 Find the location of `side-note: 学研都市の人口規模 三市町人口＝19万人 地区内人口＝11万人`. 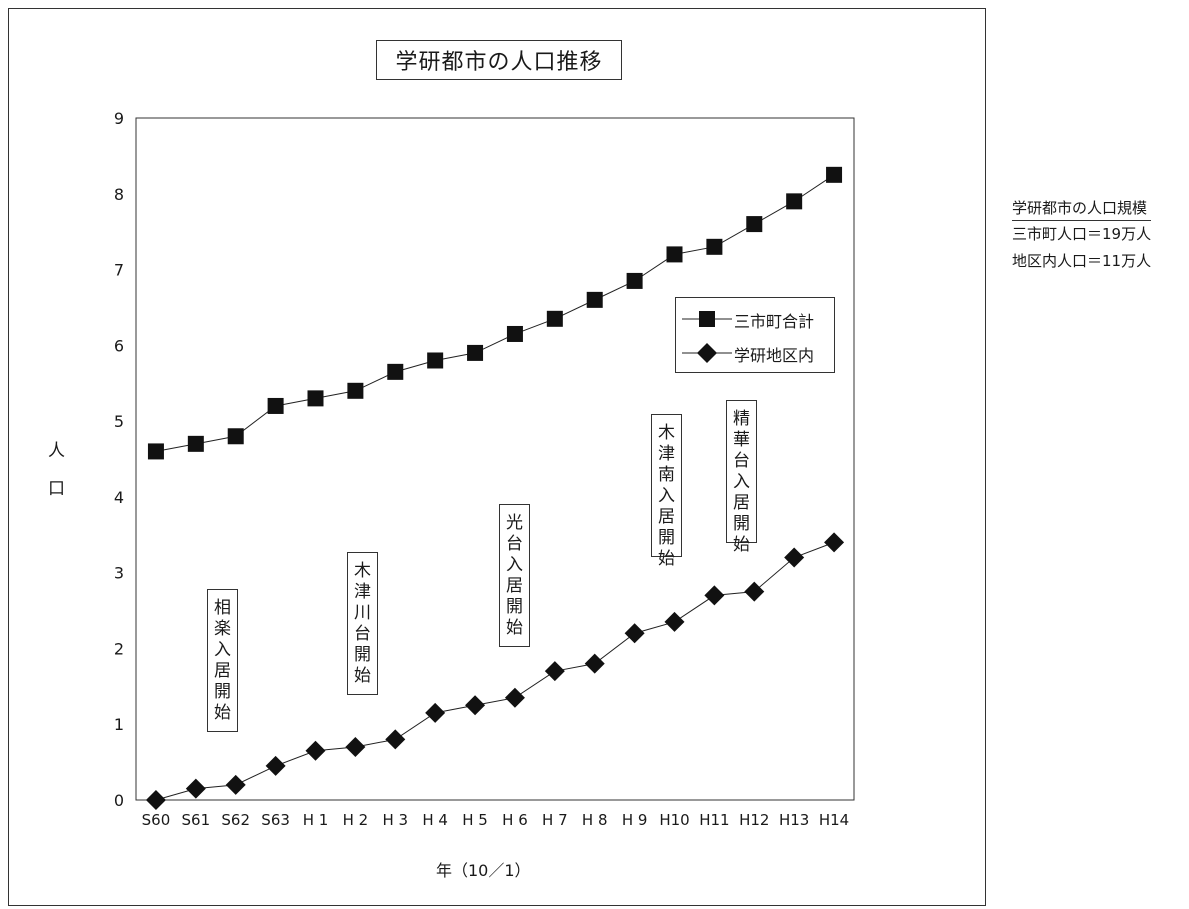

side-note: 学研都市の人口規模 三市町人口＝19万人 地区内人口＝11万人 is located at coordinates (1082, 235).